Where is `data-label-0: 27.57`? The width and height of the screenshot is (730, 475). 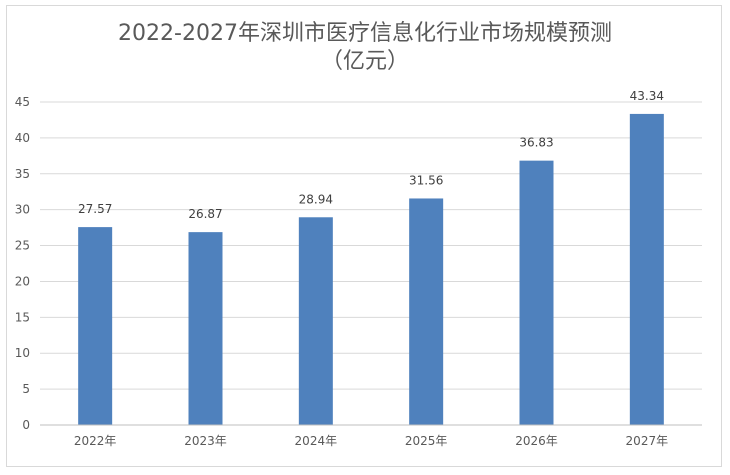
data-label-0: 27.57 is located at coordinates (95, 209).